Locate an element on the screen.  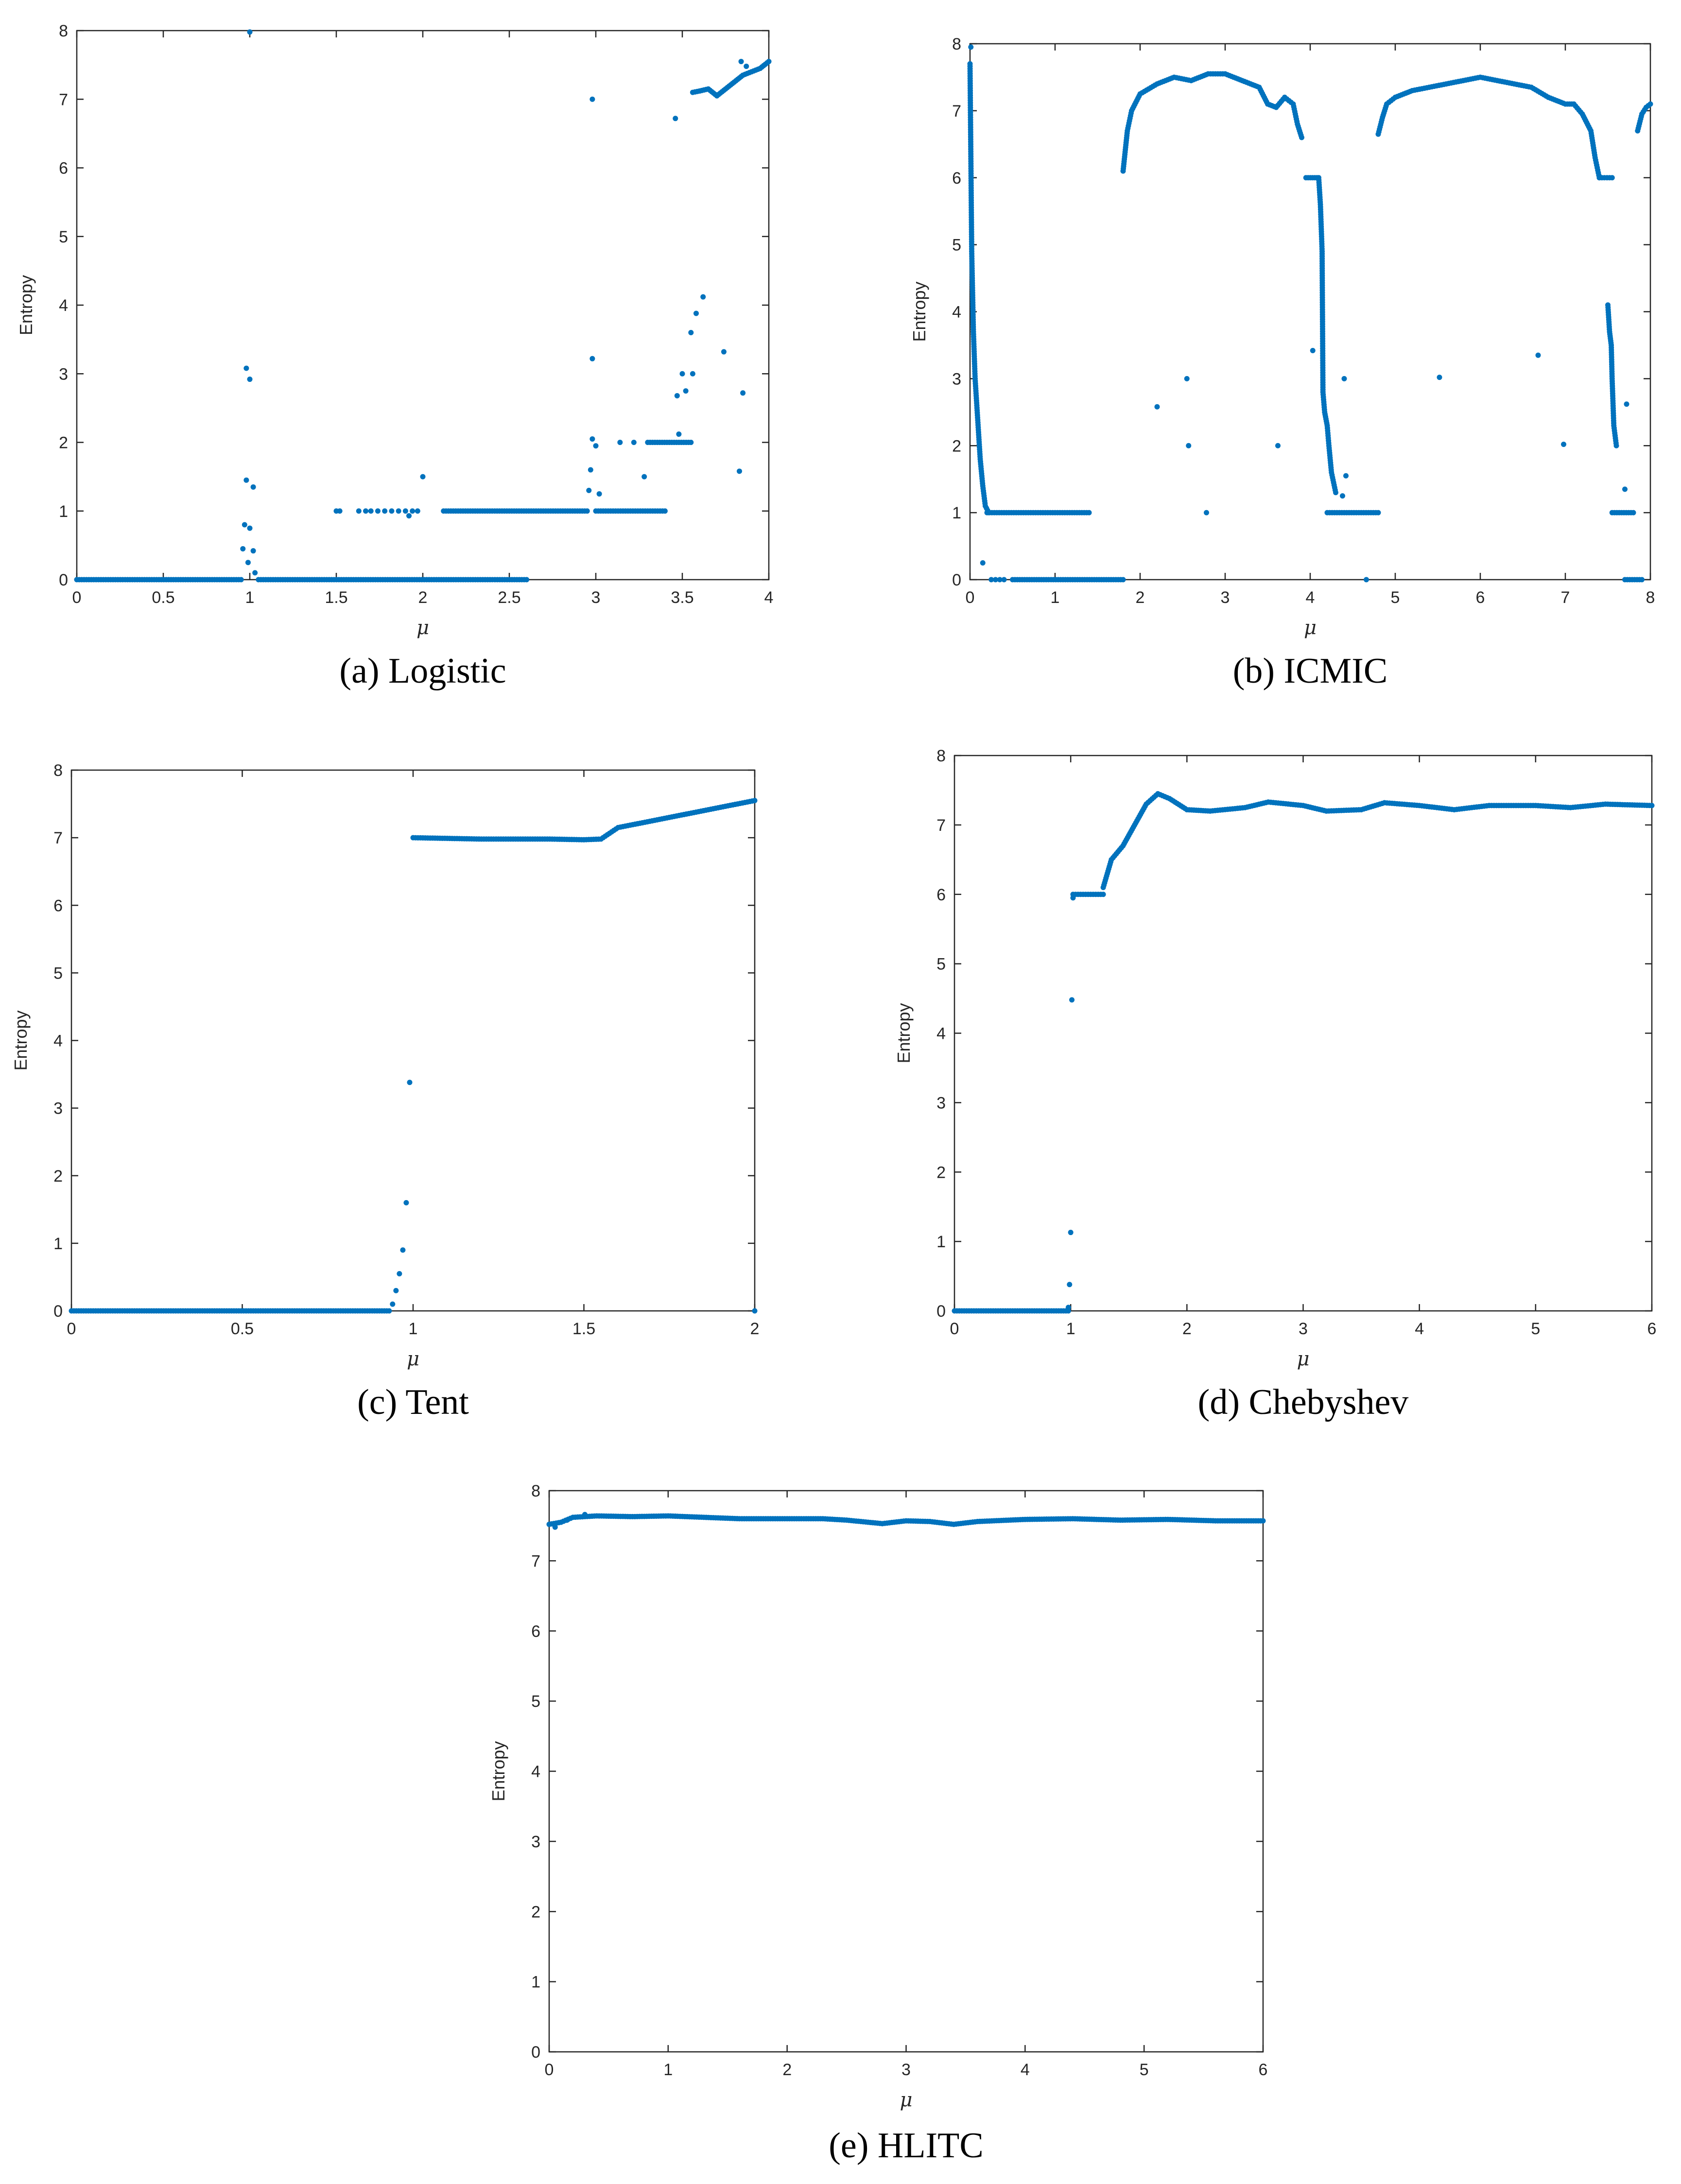
chart-panel-2: 0 0.5 1 1.5 2 0 1 2 3 4 5 6 7 8 μ Entropy (c) Tent is located at coordinates (385, 1091).